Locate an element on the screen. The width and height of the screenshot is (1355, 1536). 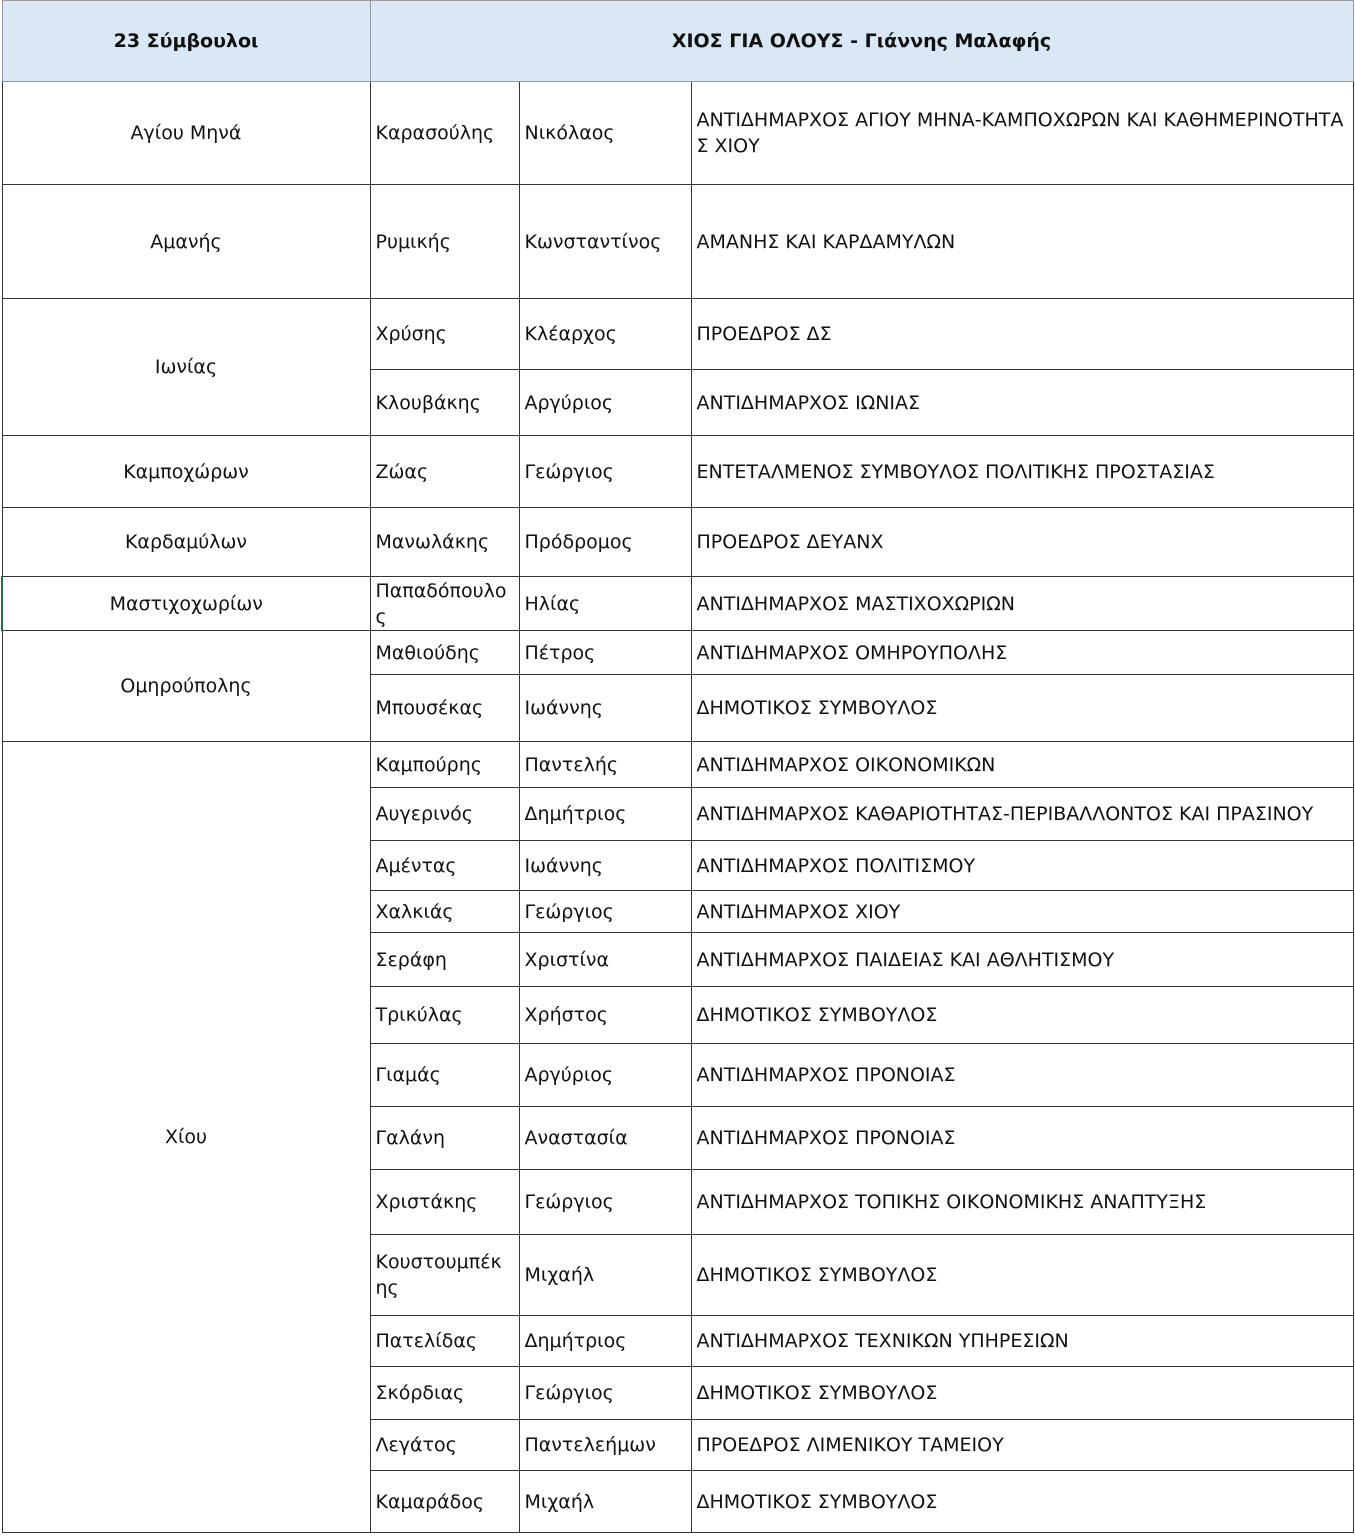
surname-cell: Αυγερινός is located at coordinates (444, 814).